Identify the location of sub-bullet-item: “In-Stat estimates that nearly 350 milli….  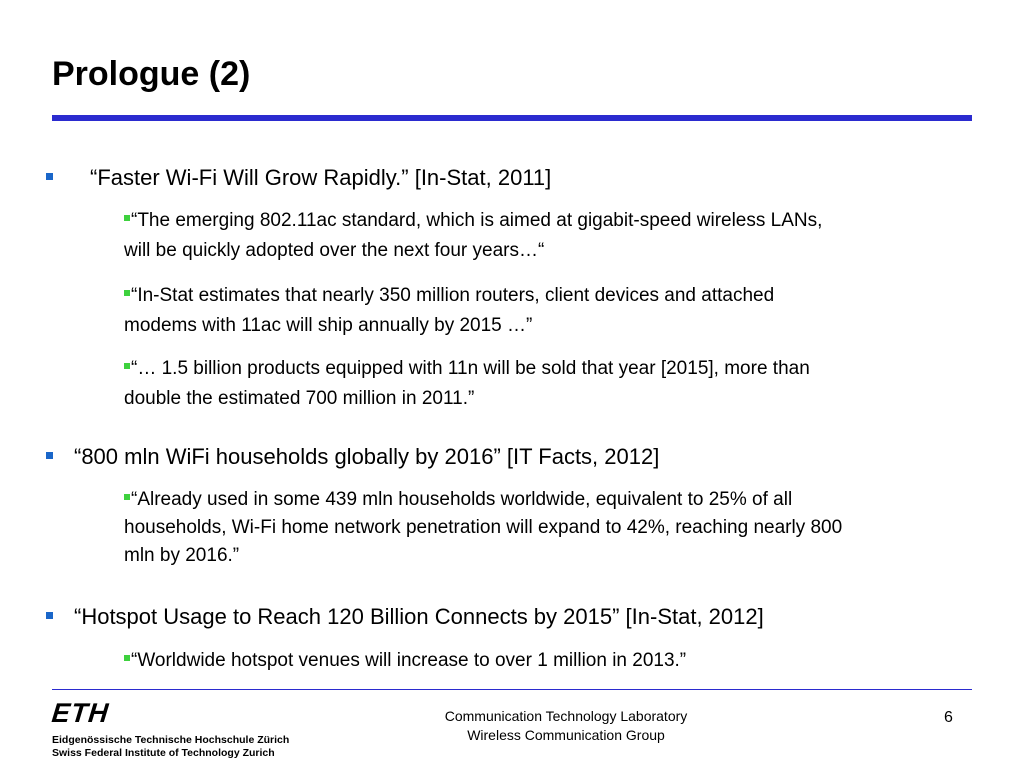
(449, 311).